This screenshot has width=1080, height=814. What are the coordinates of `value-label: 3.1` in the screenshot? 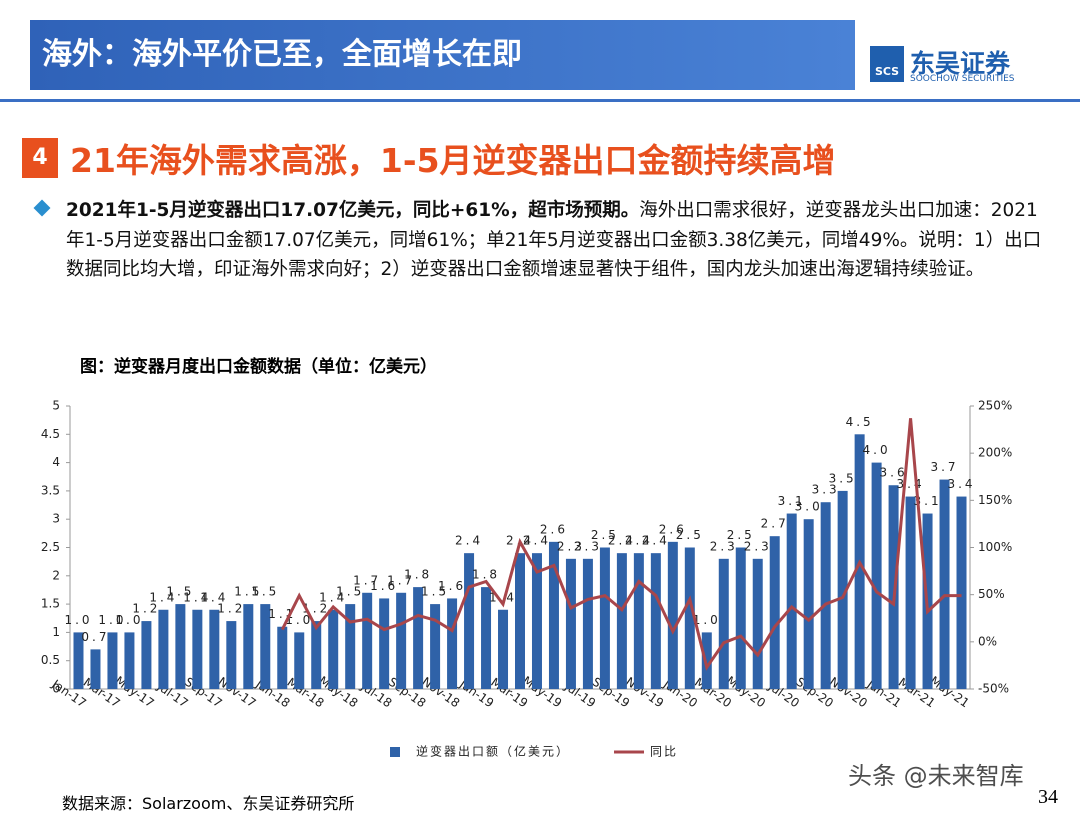 It's located at (792, 501).